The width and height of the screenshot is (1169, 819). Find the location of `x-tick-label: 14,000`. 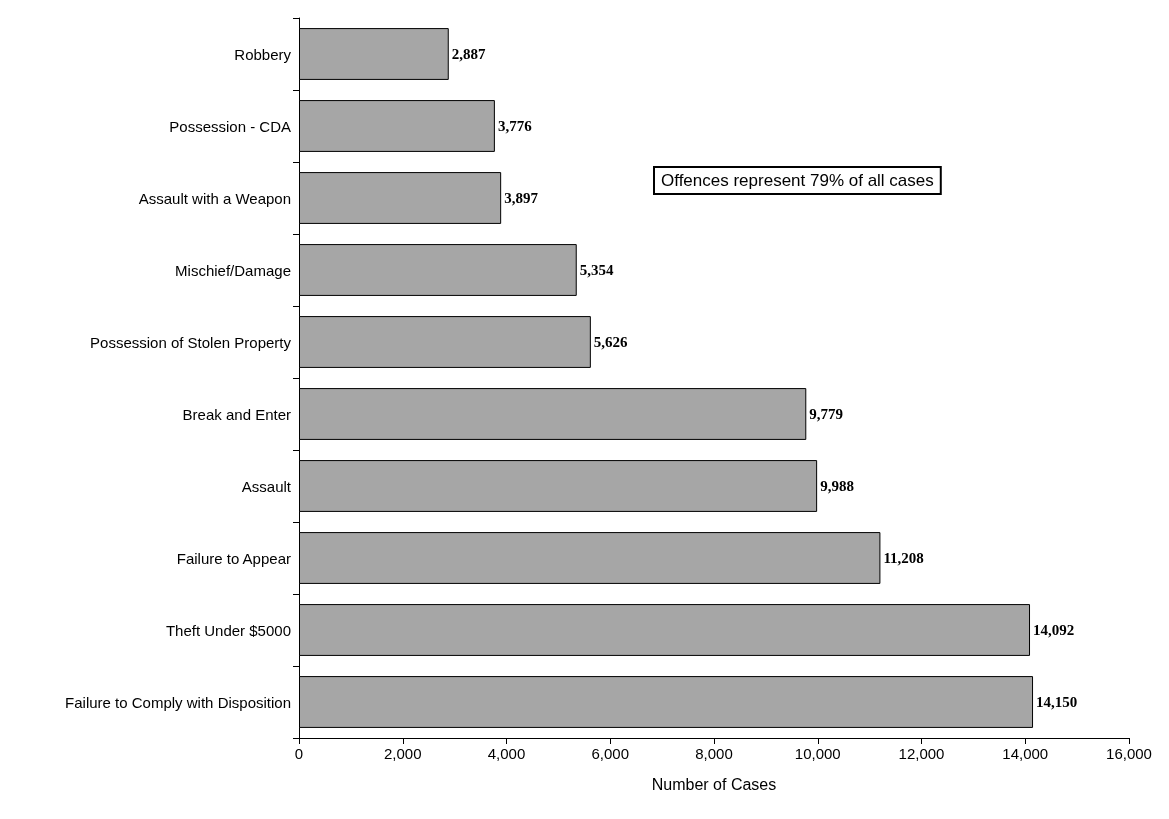

x-tick-label: 14,000 is located at coordinates (1025, 753).